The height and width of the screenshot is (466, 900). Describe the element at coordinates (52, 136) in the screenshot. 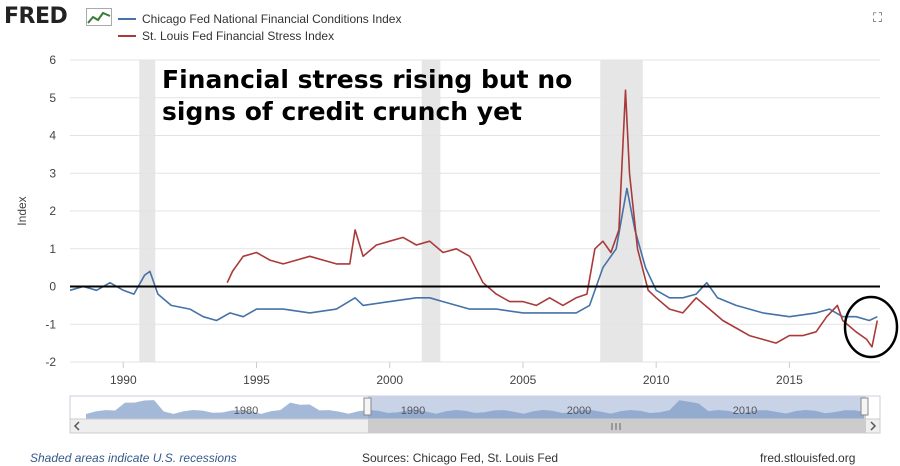

I see `y-tick-label-6: 4` at that location.